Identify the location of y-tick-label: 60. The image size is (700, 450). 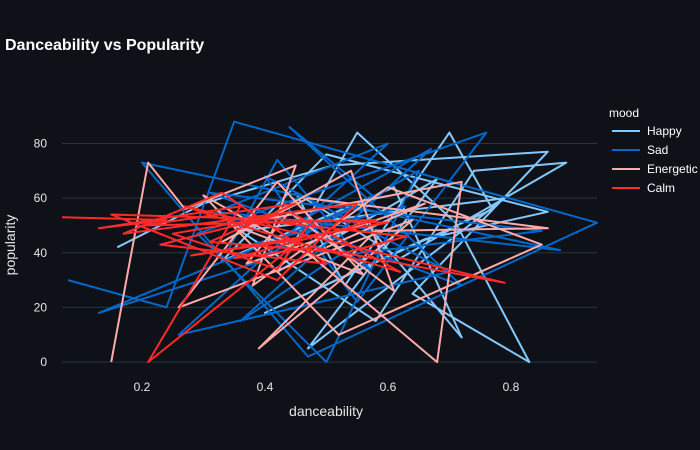
(41, 198).